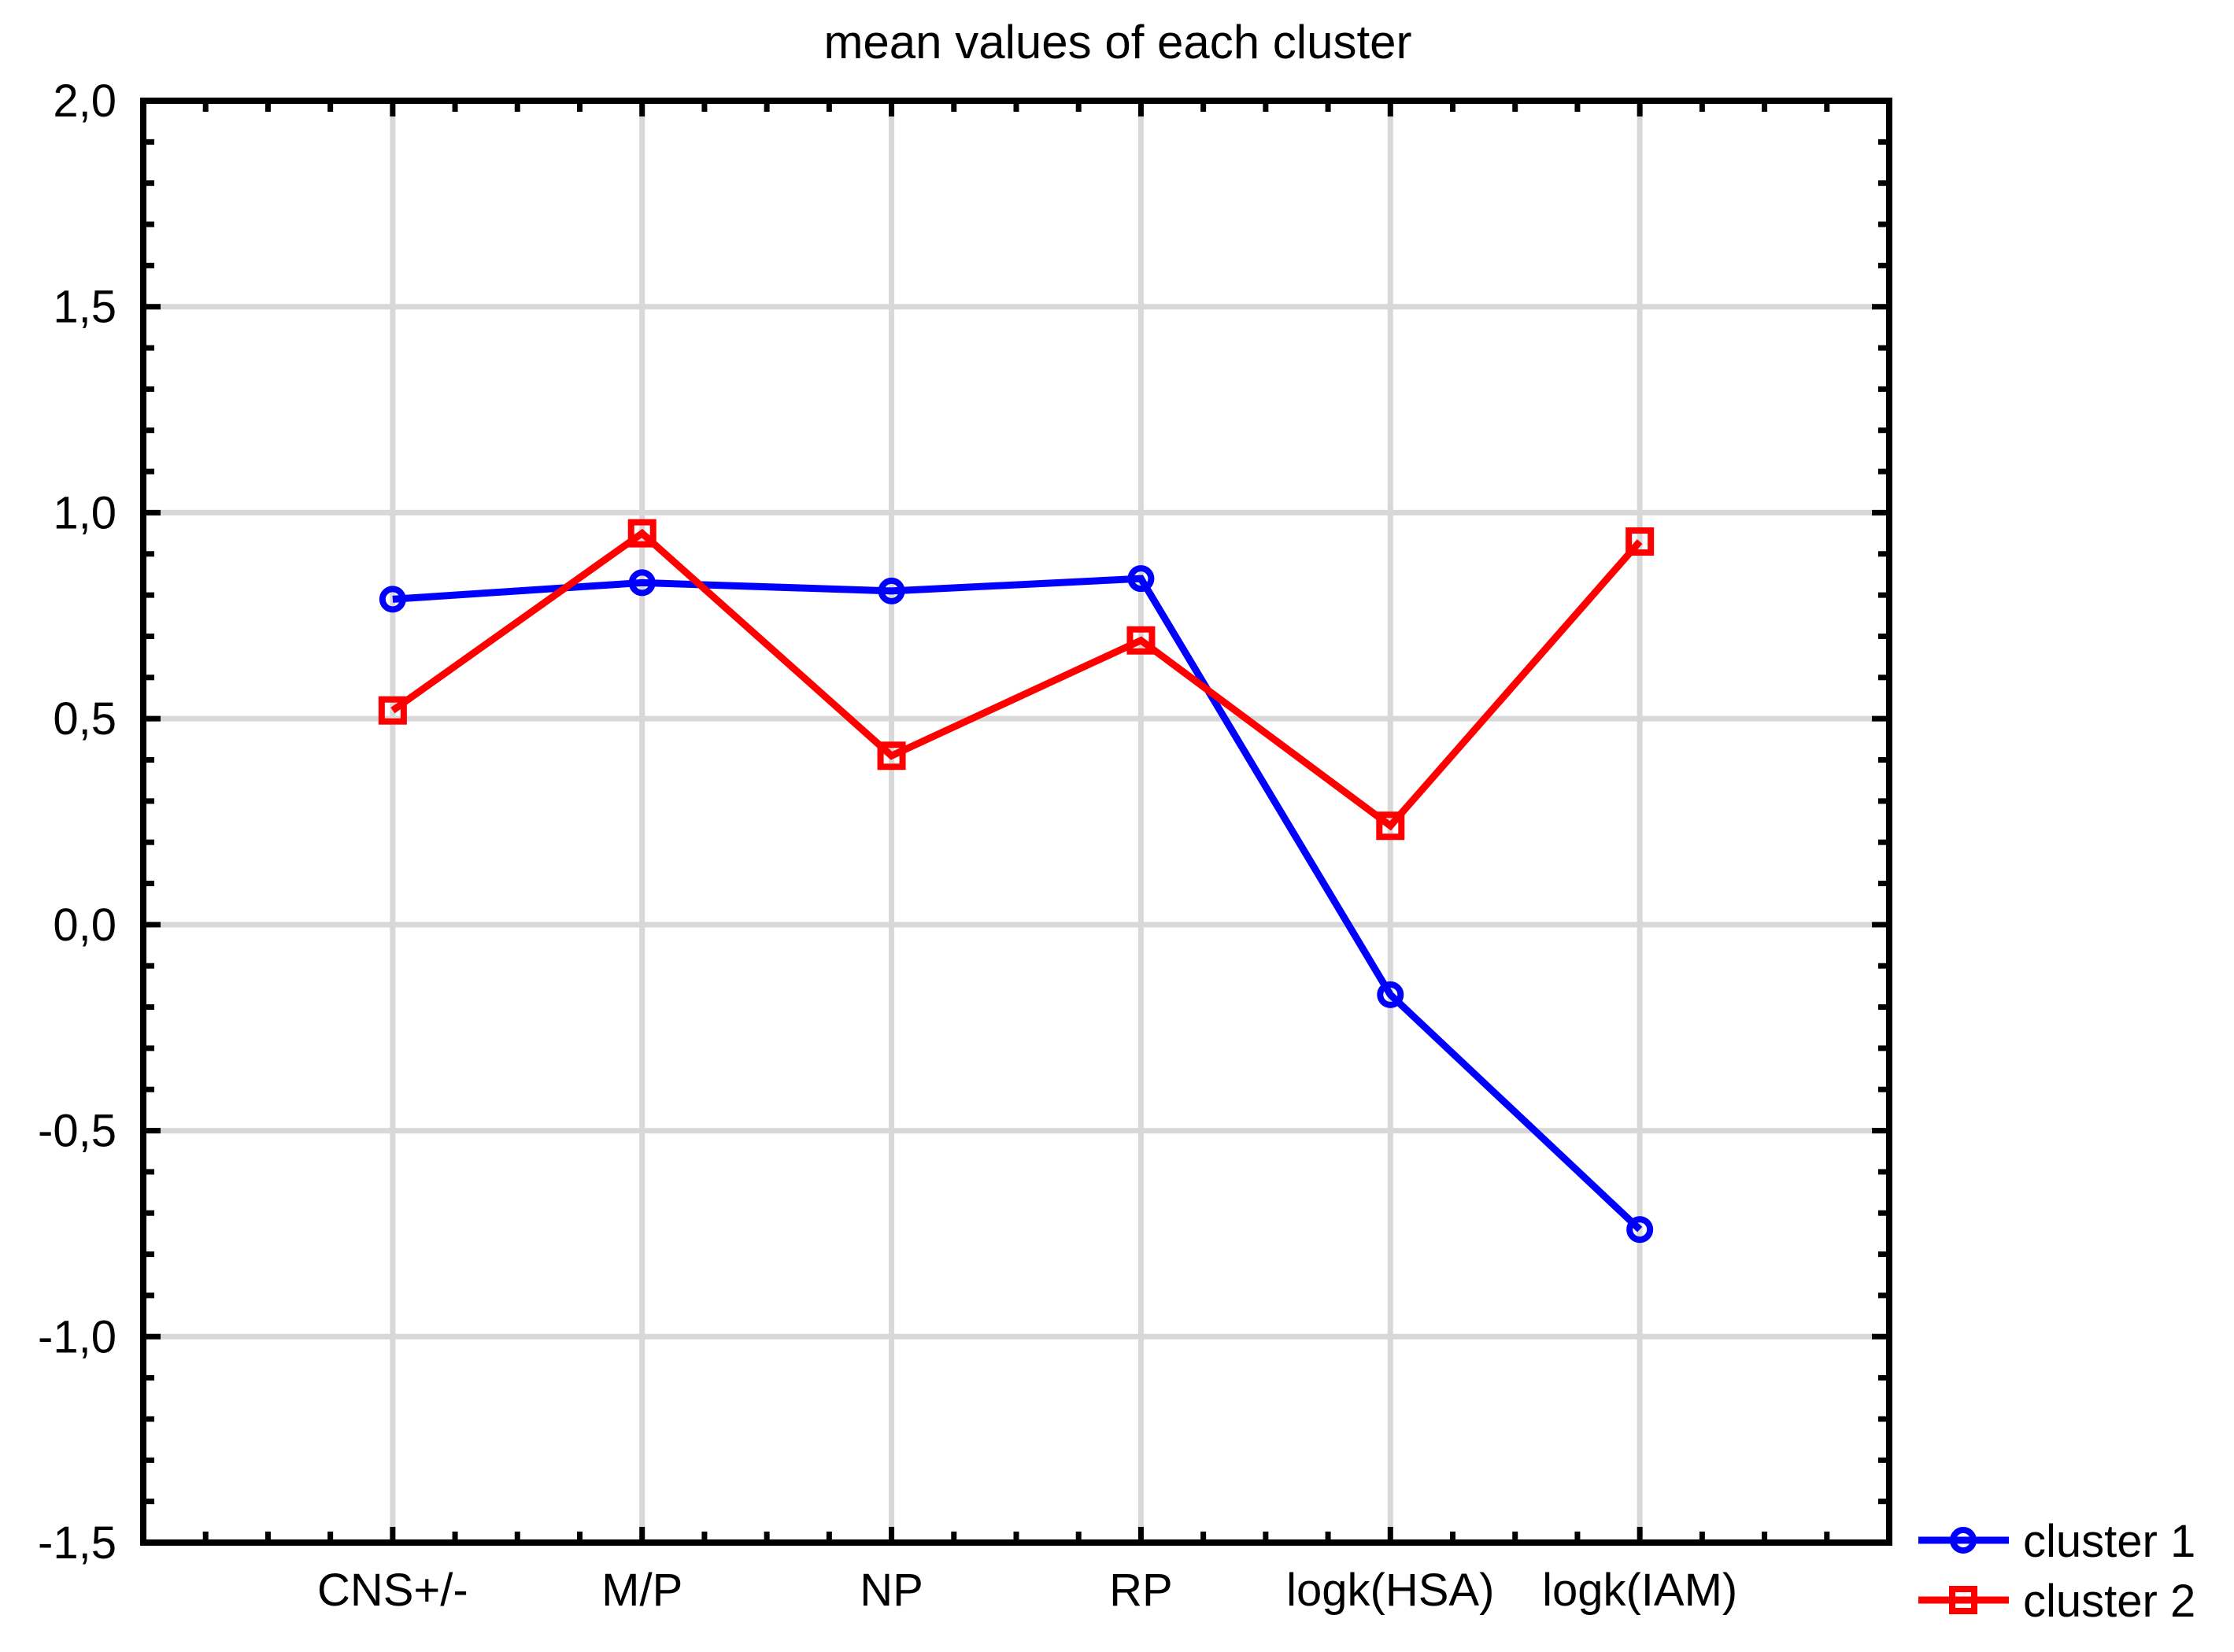 Image resolution: width=2234 pixels, height=1652 pixels. What do you see at coordinates (1964, 1541) in the screenshot?
I see `legend-marker-circle` at bounding box center [1964, 1541].